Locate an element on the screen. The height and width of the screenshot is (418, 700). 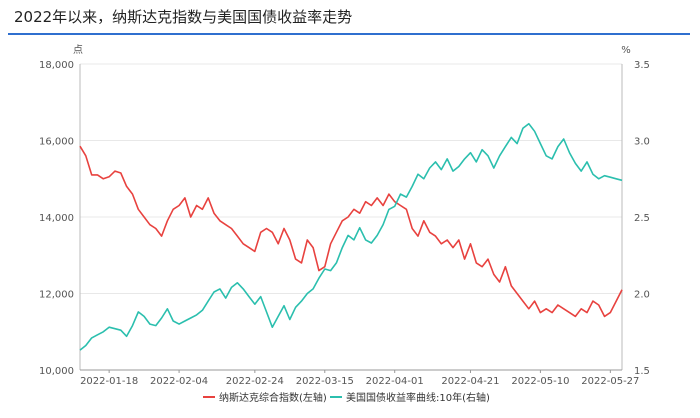
x-axis-tick-label: 2022-05-10 is located at coordinates (540, 381).